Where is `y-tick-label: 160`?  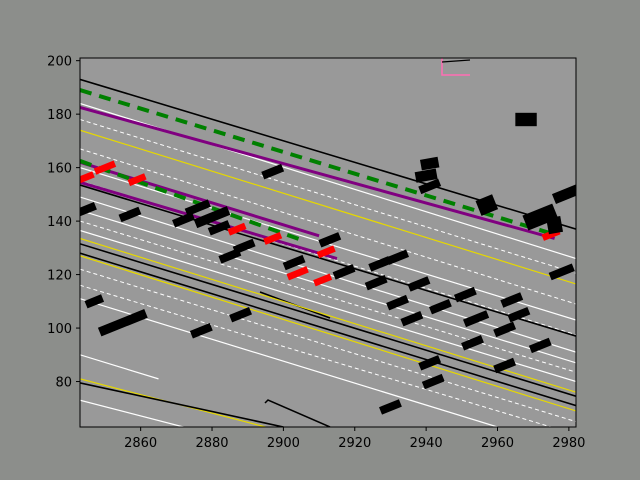
y-tick-label: 160 is located at coordinates (59, 169).